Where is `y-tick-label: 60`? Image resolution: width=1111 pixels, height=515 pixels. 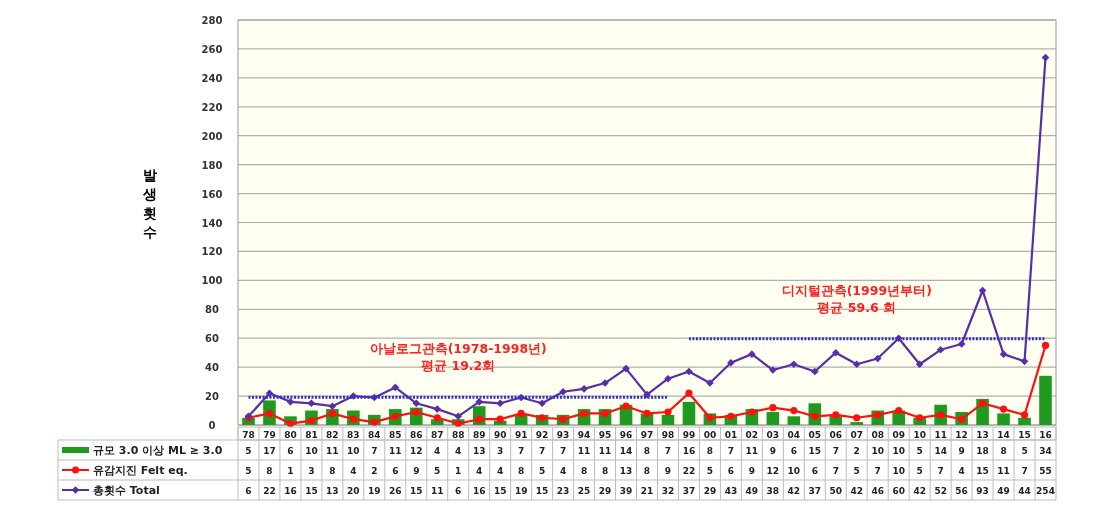 y-tick-label: 60 is located at coordinates (212, 339).